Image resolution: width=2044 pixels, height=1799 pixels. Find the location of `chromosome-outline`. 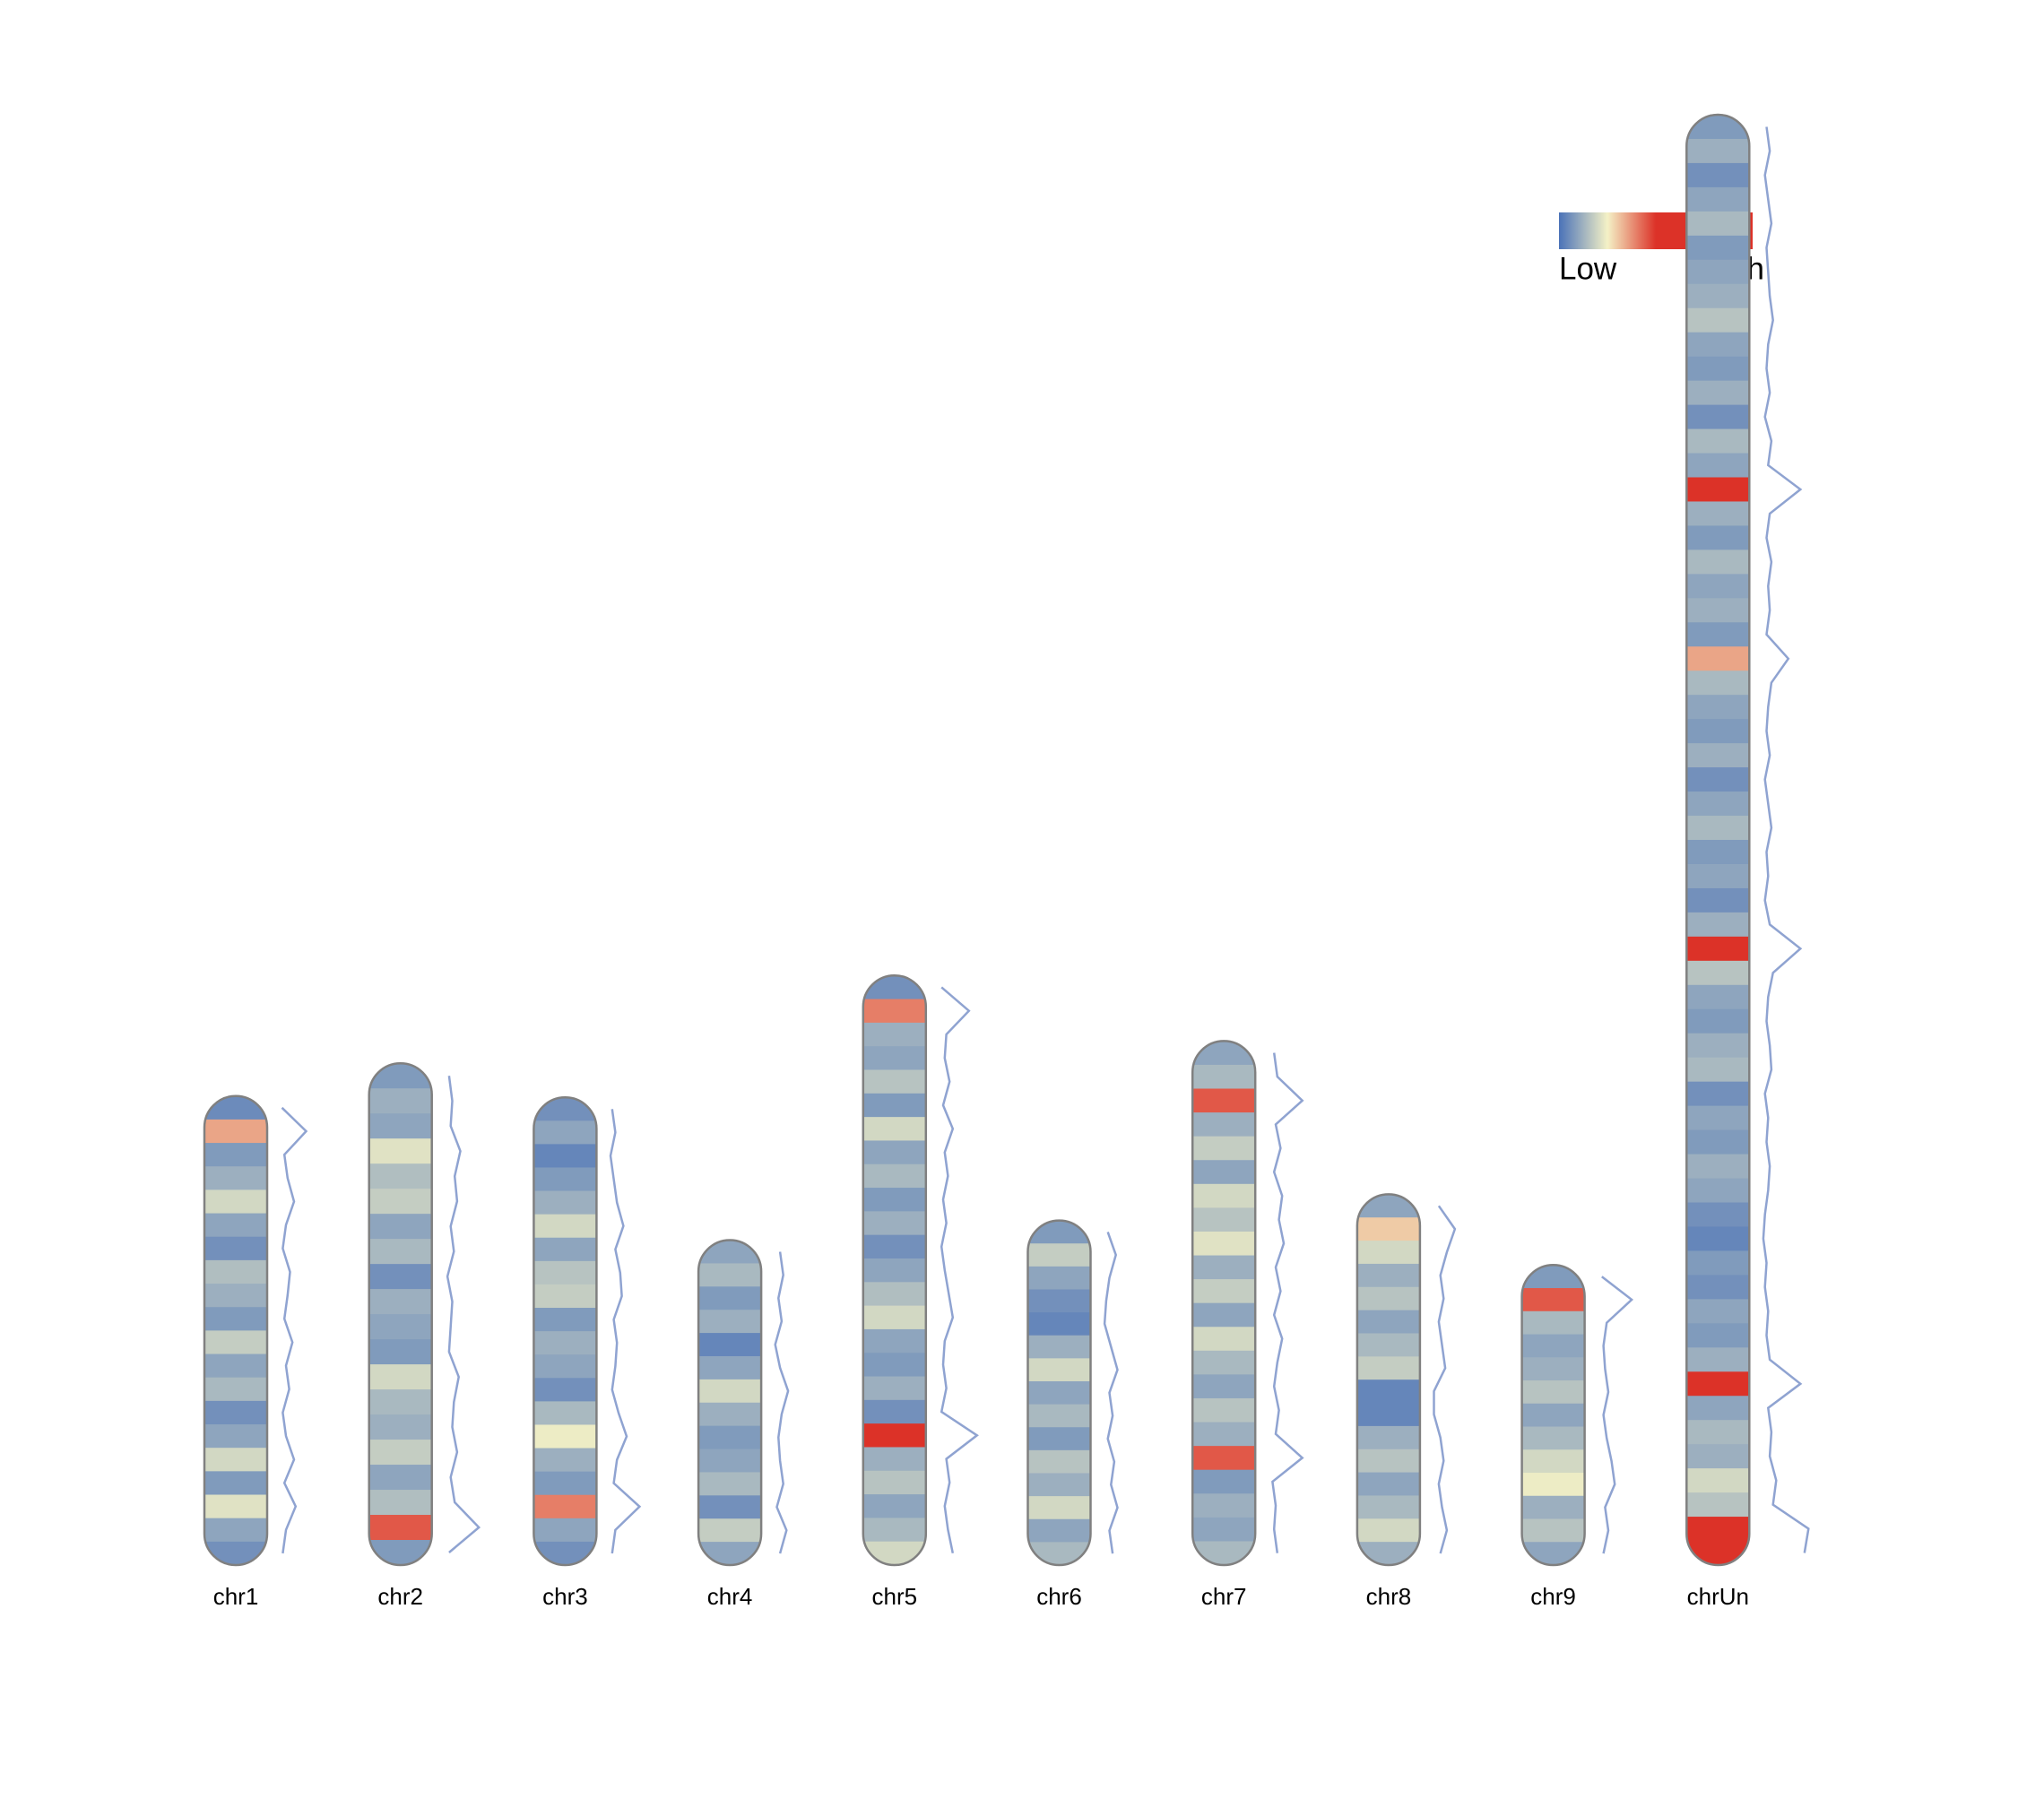

chromosome-outline is located at coordinates (1389, 1380).